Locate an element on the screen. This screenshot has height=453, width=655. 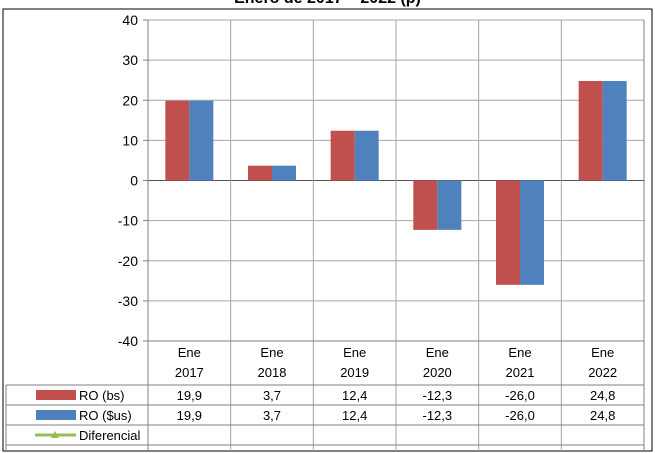
legend-key-marker is located at coordinates (55, 434).